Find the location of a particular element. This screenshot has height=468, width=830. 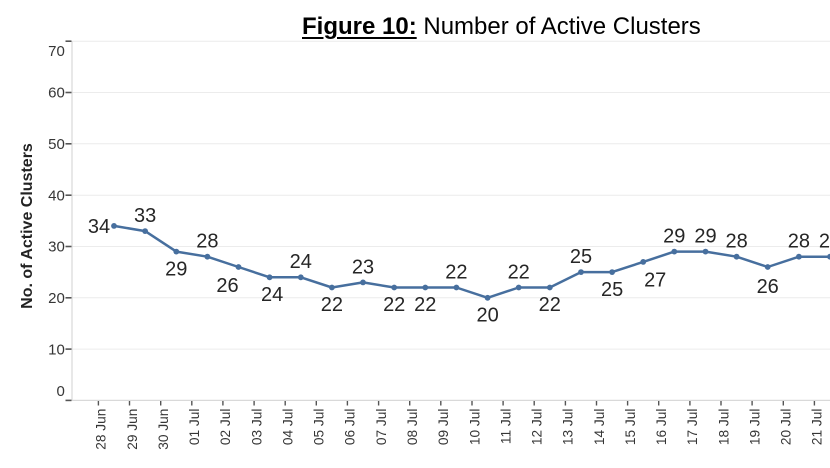

svg-text: 14 Jul is located at coordinates (599, 427).